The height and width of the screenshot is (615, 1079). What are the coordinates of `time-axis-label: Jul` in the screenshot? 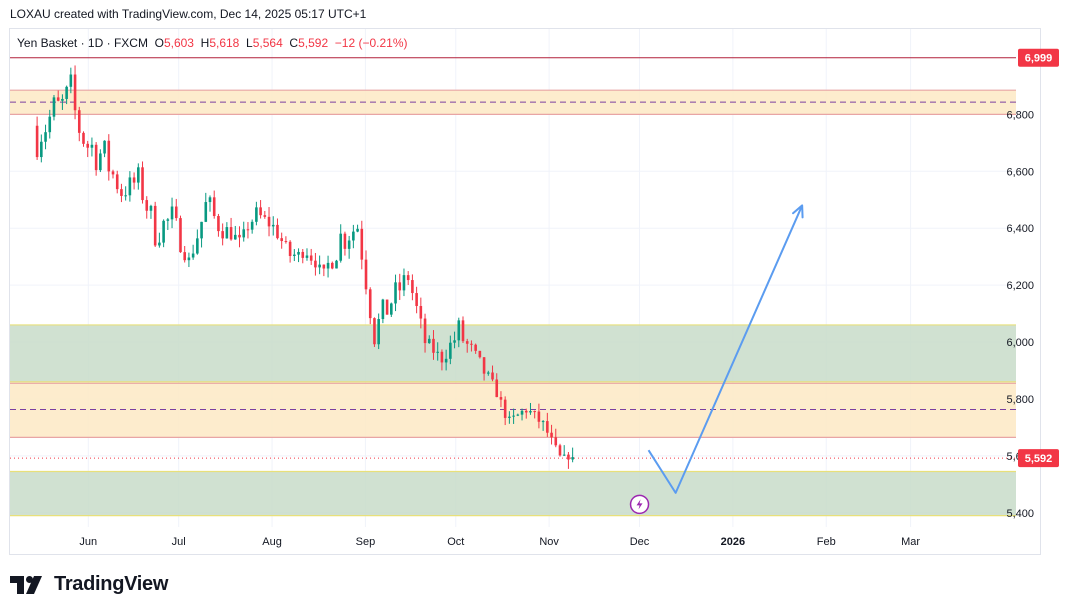 It's located at (179, 542).